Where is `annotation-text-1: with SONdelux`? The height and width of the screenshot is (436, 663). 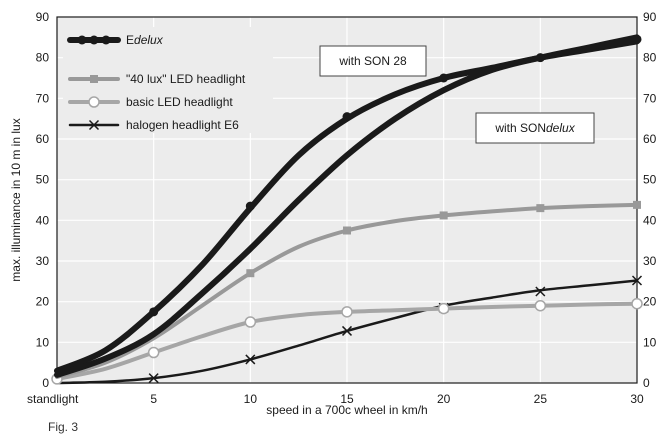 annotation-text-1: with SONdelux is located at coordinates (534, 128).